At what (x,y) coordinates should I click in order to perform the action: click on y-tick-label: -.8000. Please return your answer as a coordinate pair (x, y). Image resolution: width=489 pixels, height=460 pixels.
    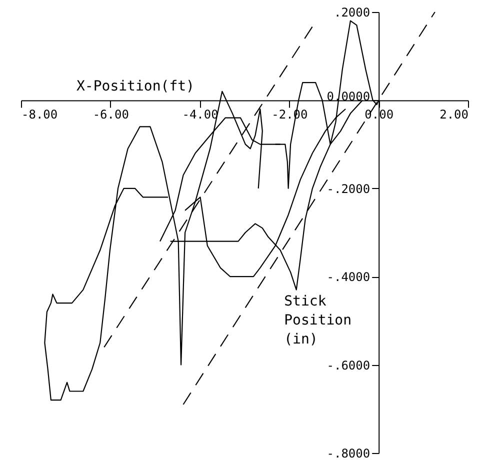
    Looking at the image, I should click on (348, 453).